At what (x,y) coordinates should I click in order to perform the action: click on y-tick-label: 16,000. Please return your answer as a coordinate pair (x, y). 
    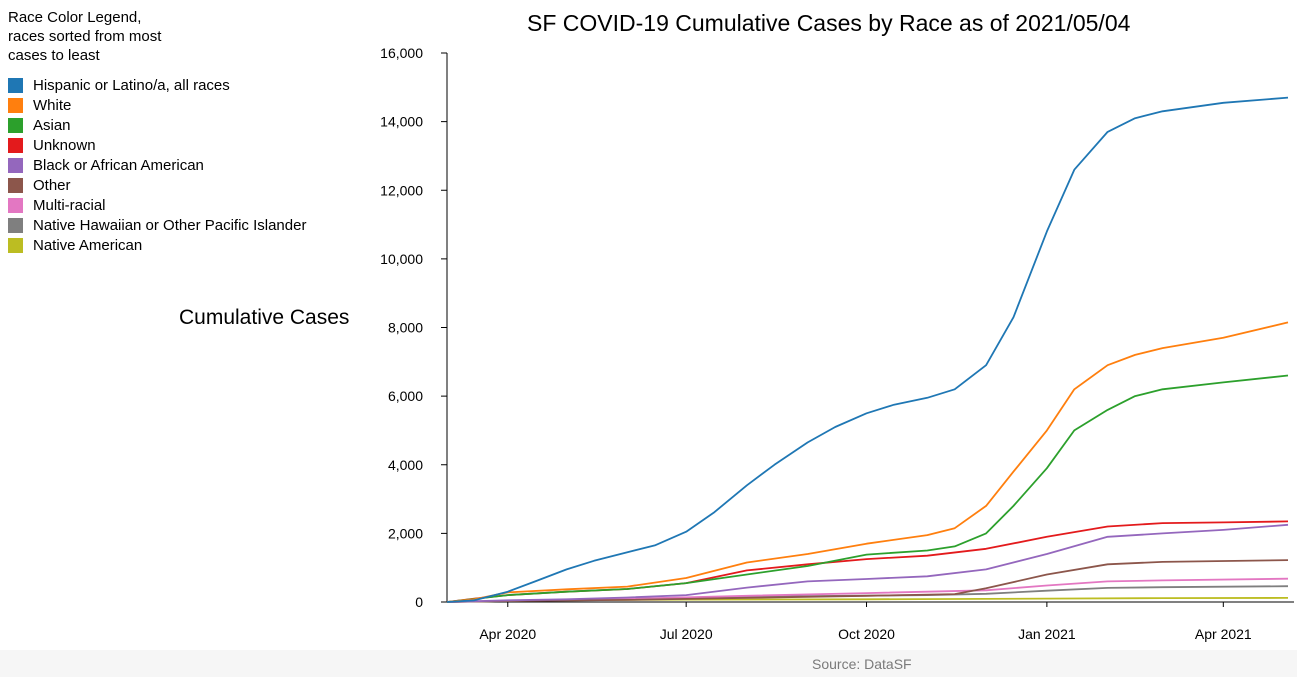
    Looking at the image, I should click on (401, 53).